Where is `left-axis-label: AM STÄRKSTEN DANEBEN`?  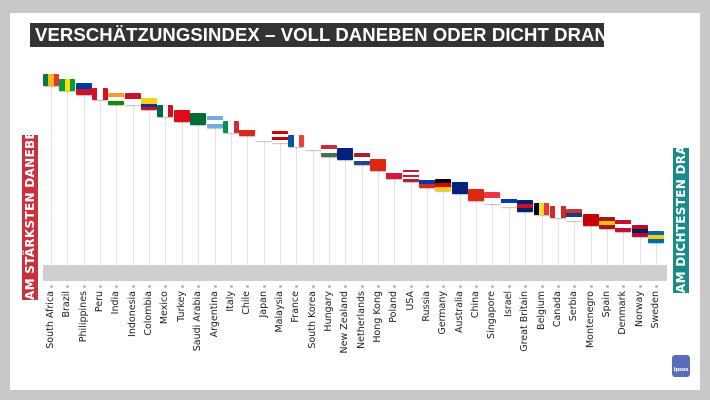 left-axis-label: AM STÄRKSTEN DANEBEN is located at coordinates (30, 210).